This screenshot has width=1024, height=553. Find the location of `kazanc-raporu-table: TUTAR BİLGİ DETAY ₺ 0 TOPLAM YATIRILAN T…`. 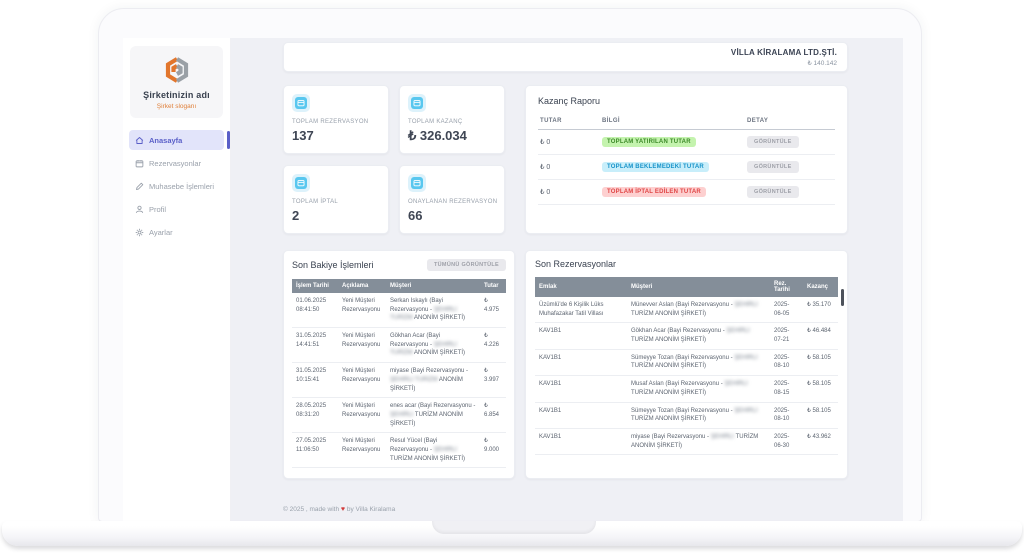

kazanc-raporu-table: TUTAR BİLGİ DETAY ₺ 0 TOPLAM YATIRILAN T… is located at coordinates (686, 160).